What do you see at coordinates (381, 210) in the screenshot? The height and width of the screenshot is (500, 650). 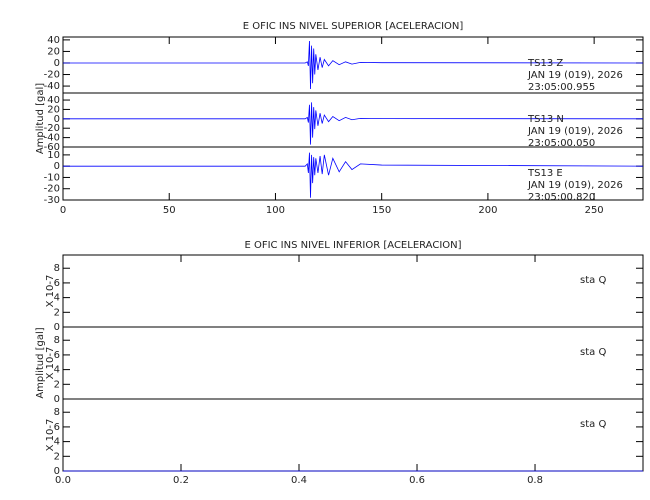 I see `x-tick-label: 150` at bounding box center [381, 210].